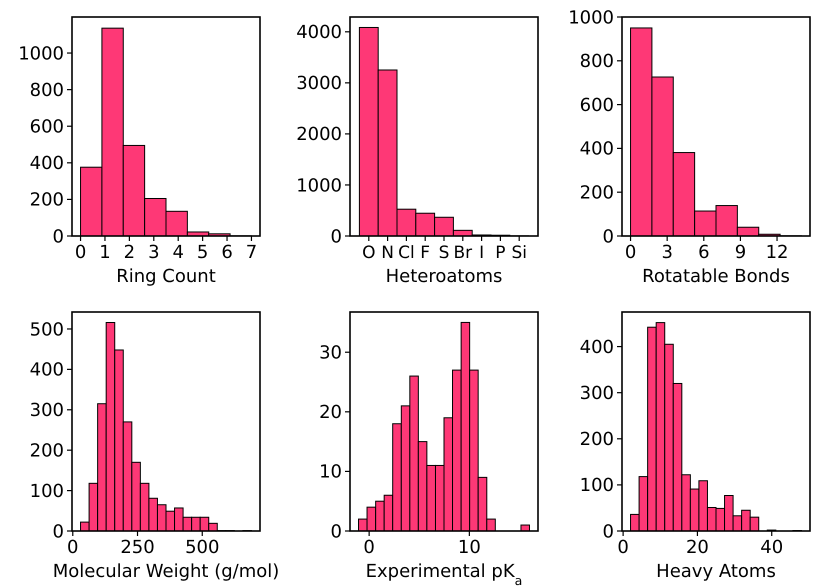 This screenshot has height=586, width=815. Describe the element at coordinates (319, 135) in the screenshot. I see `y-tick-label: 2000` at that location.